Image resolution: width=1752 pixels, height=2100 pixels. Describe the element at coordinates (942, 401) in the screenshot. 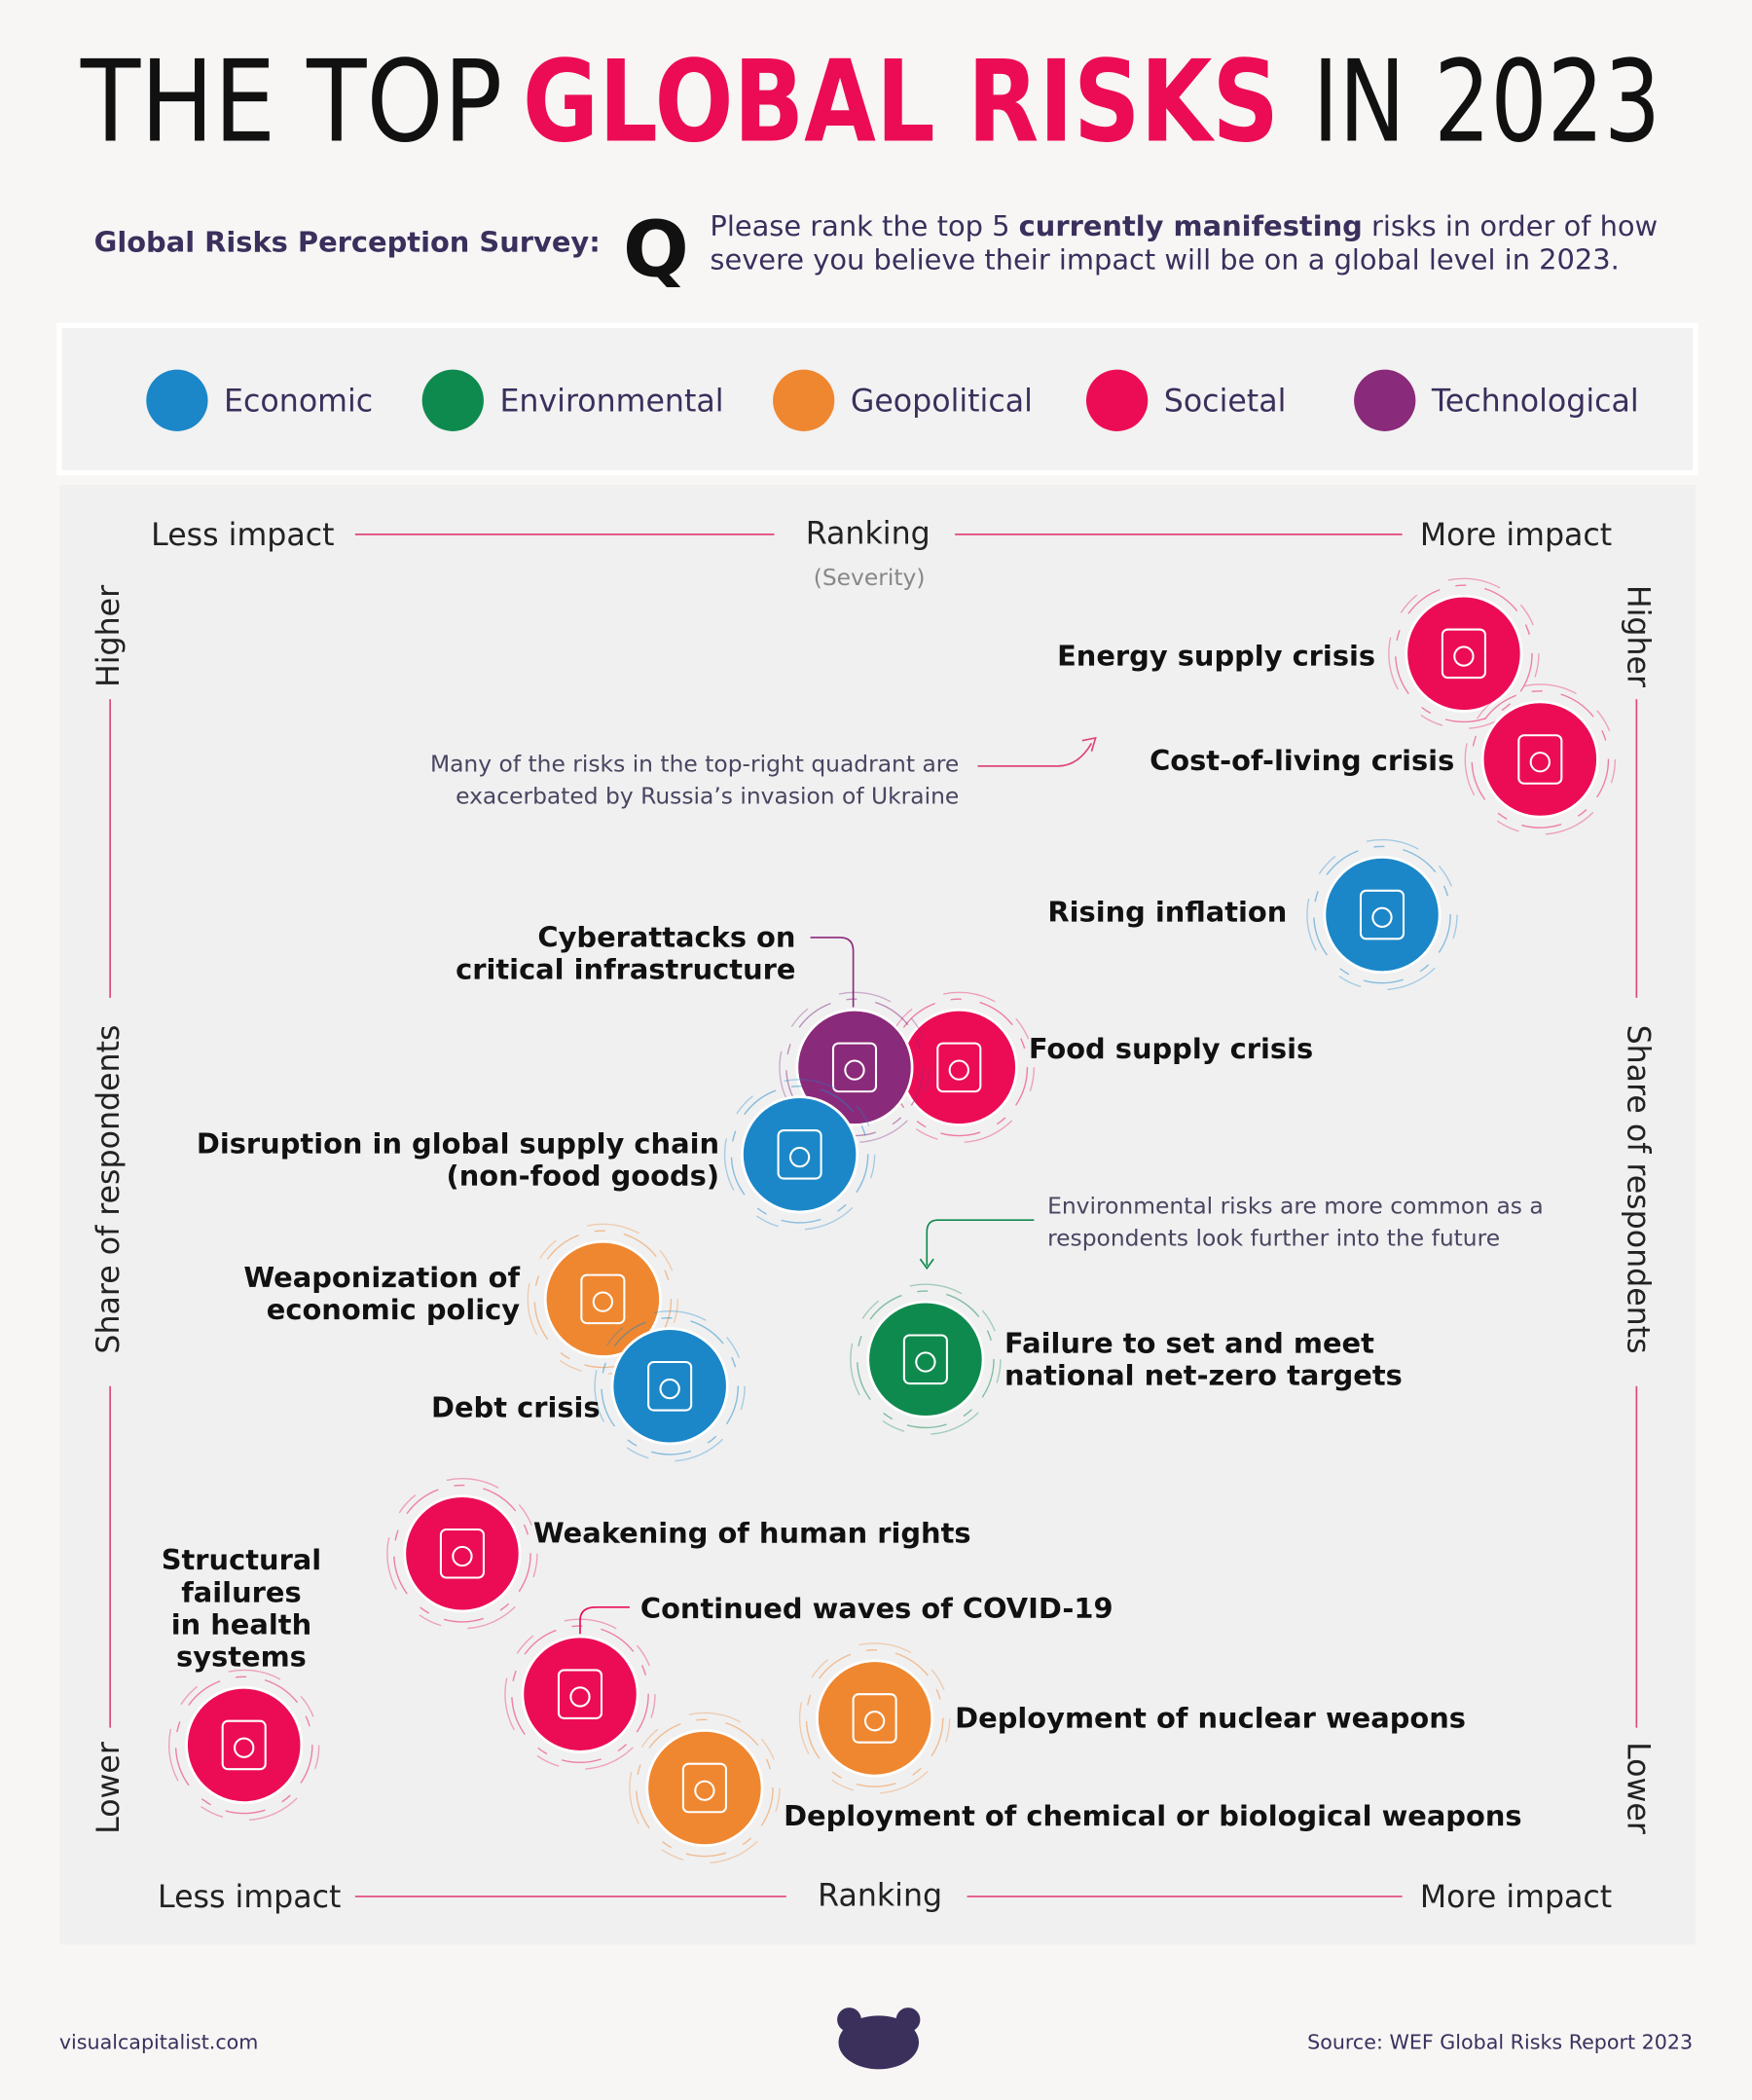

I see `legend-label: Geopolitical` at that location.